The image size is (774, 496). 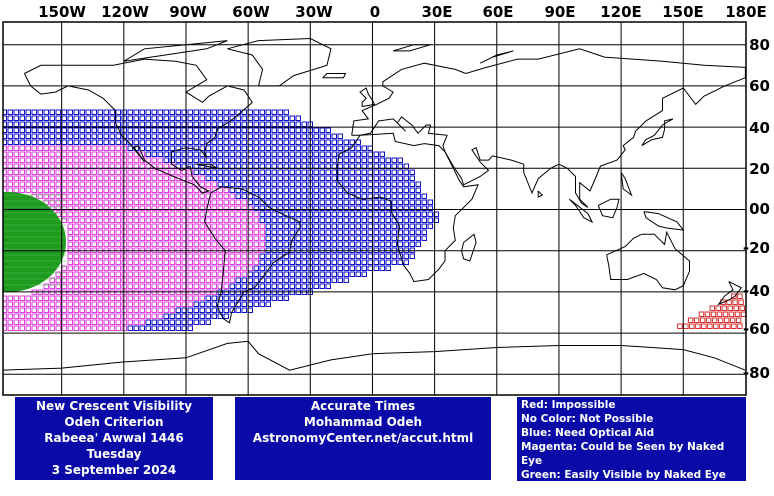 What do you see at coordinates (710, 326) in the screenshot?
I see `impossible-cell` at bounding box center [710, 326].